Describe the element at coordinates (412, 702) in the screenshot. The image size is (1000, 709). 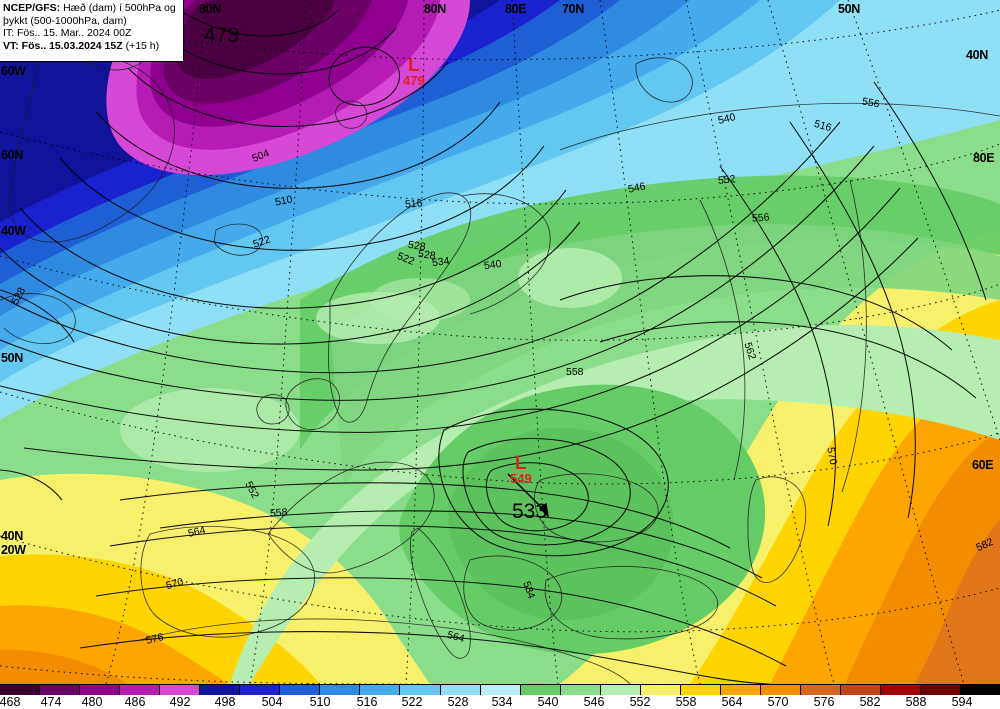
I see `legend-tick-522: 522` at that location.